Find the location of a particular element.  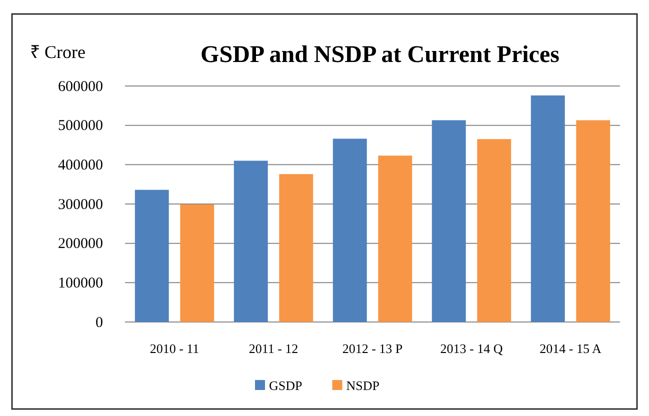

x-tick-label: 2012 - 13 P is located at coordinates (372, 348).